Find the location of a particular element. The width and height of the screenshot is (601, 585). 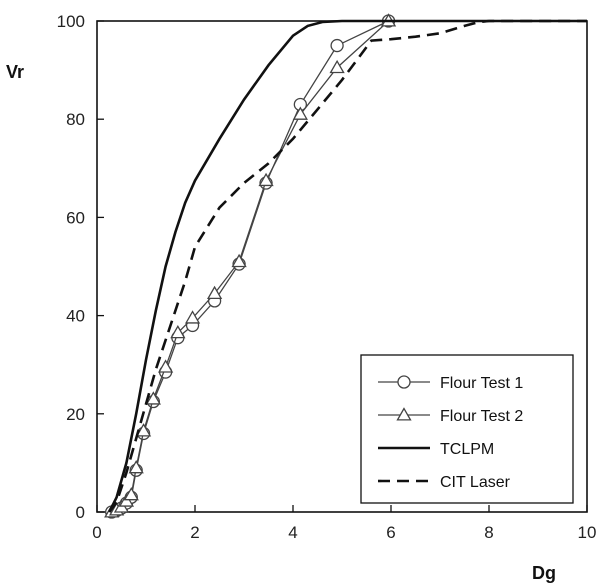

x-tick-label: 4 is located at coordinates (292, 532).